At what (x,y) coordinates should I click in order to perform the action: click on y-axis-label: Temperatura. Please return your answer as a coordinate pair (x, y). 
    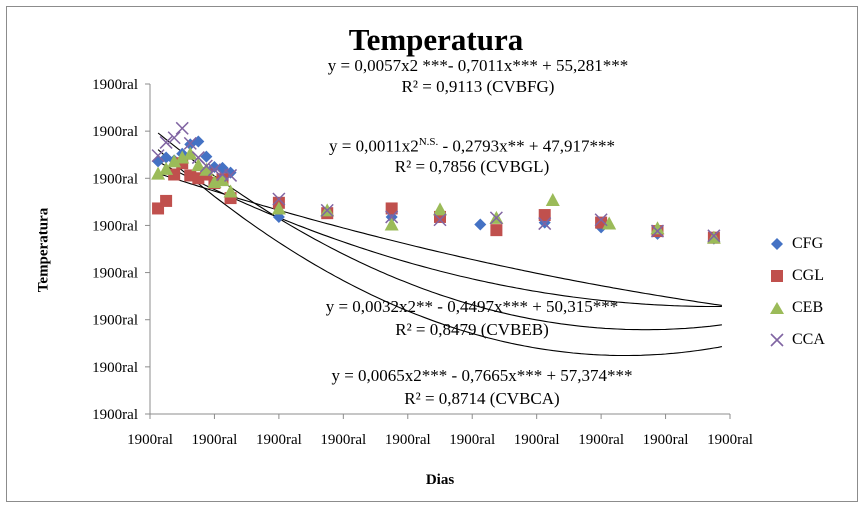
    Looking at the image, I should click on (43, 250).